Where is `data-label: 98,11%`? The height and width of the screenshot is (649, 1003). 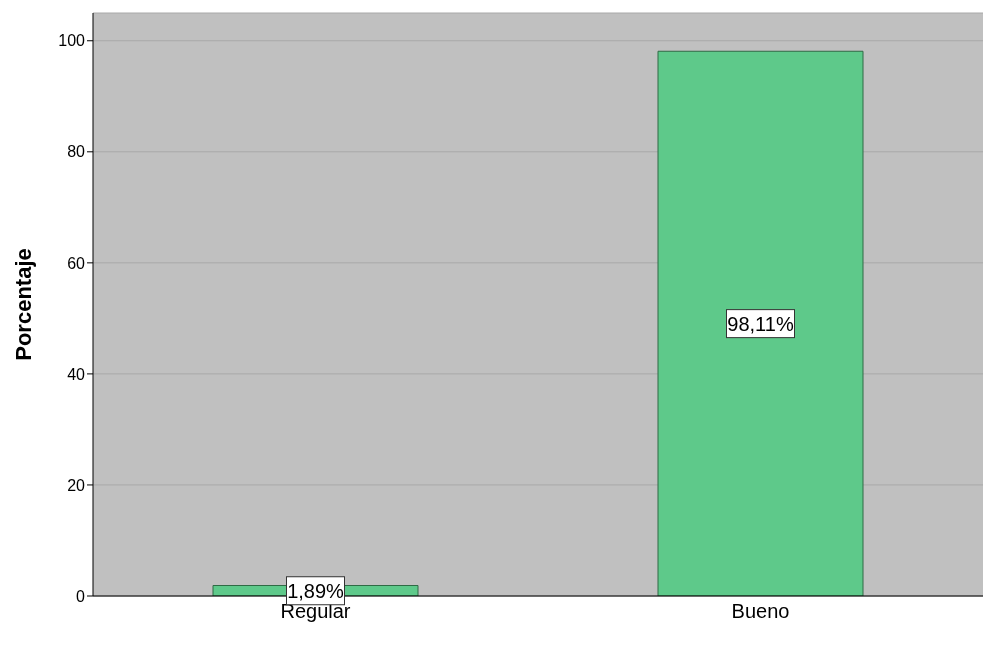 data-label: 98,11% is located at coordinates (760, 323).